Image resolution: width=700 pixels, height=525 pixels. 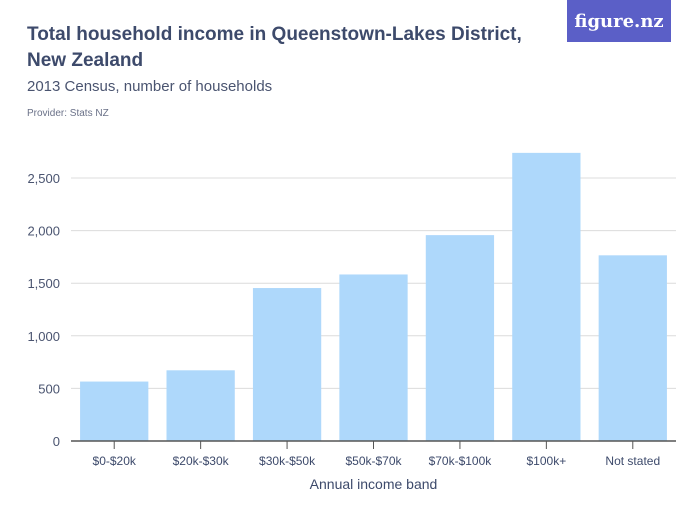 I want to click on x-tick-label: $0-$20k, so click(x=115, y=461).